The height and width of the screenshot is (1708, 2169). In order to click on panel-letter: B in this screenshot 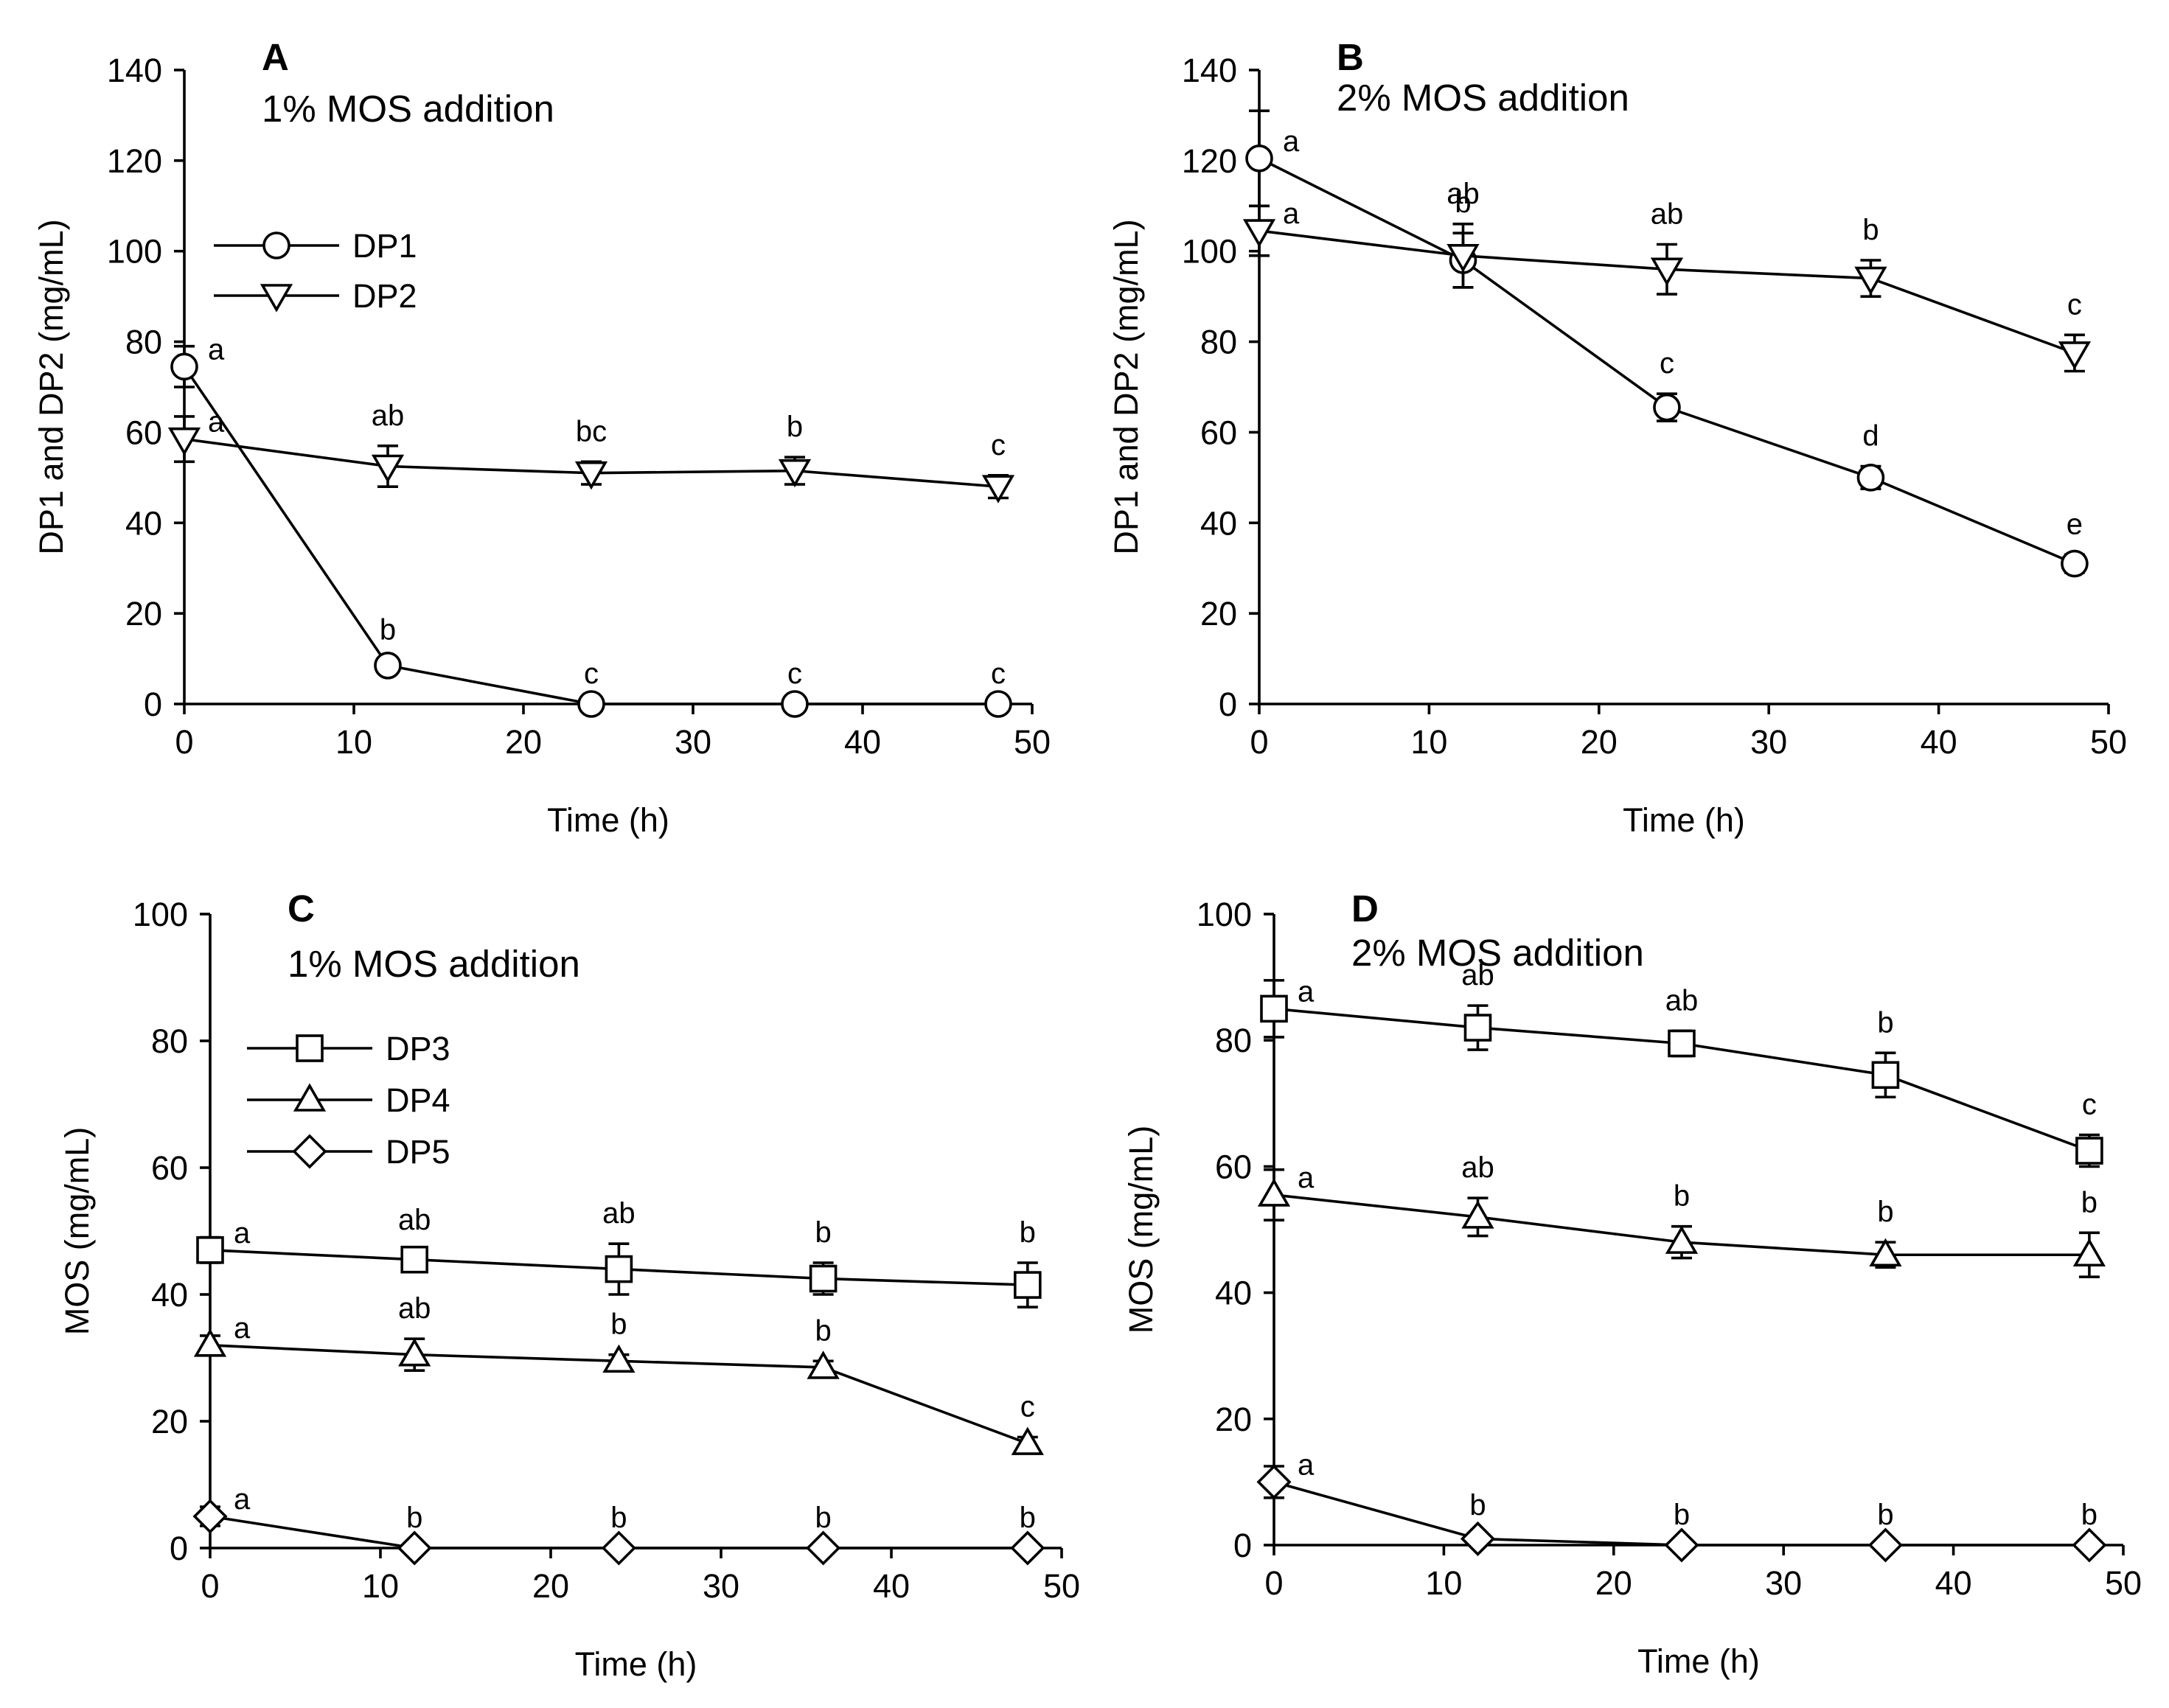, I will do `click(1351, 57)`.